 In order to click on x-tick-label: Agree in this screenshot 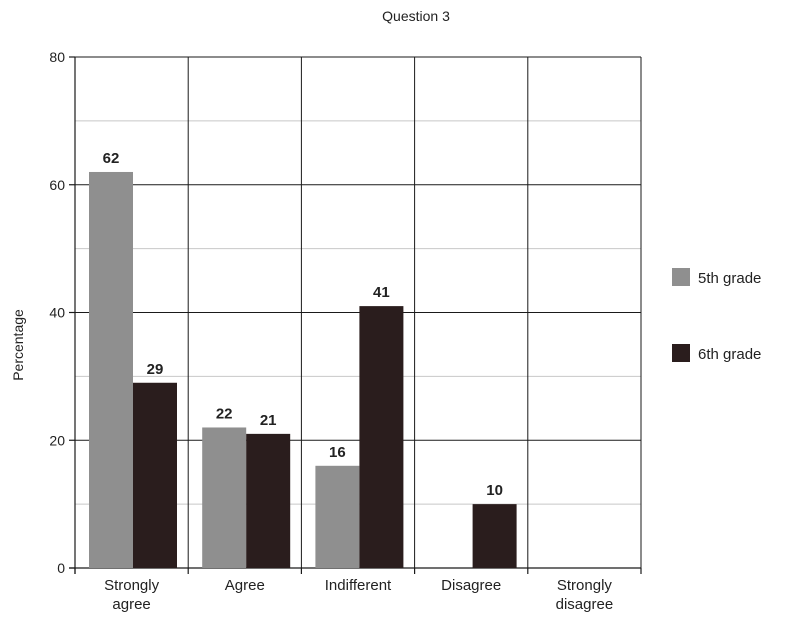, I will do `click(245, 585)`.